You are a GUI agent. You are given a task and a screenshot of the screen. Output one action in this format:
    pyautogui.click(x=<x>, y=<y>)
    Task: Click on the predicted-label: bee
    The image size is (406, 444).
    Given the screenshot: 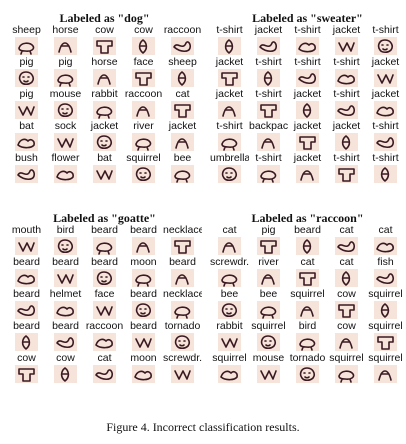 What is the action you would take?
    pyautogui.click(x=229, y=294)
    